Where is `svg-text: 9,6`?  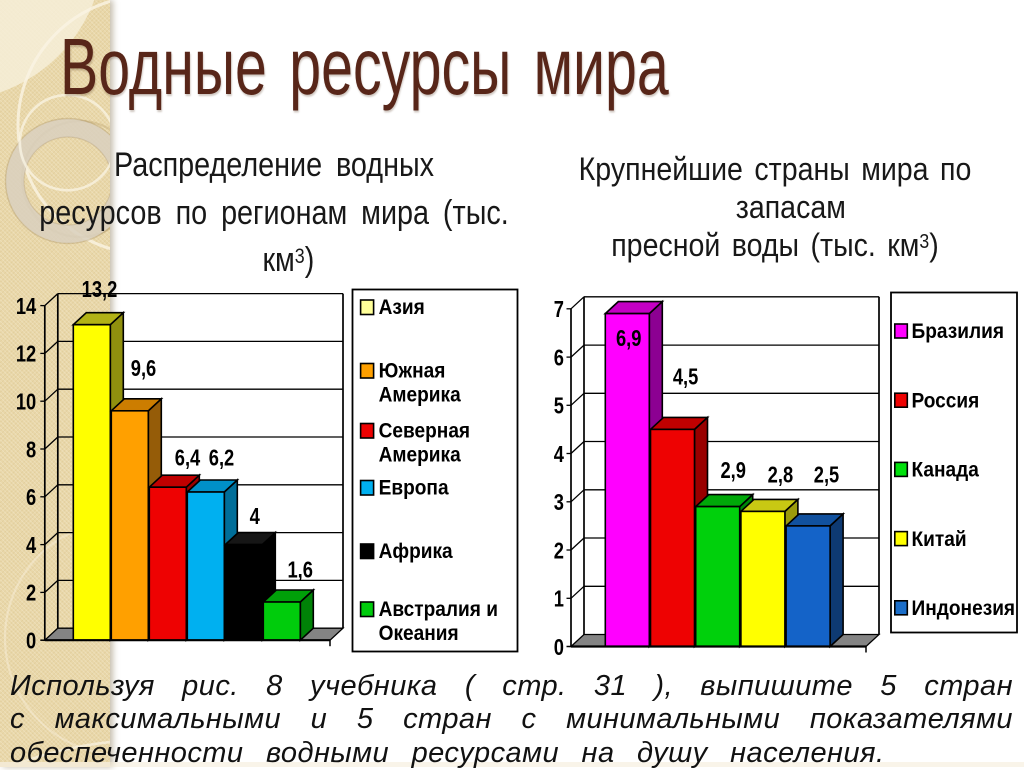
svg-text: 9,6 is located at coordinates (143, 369).